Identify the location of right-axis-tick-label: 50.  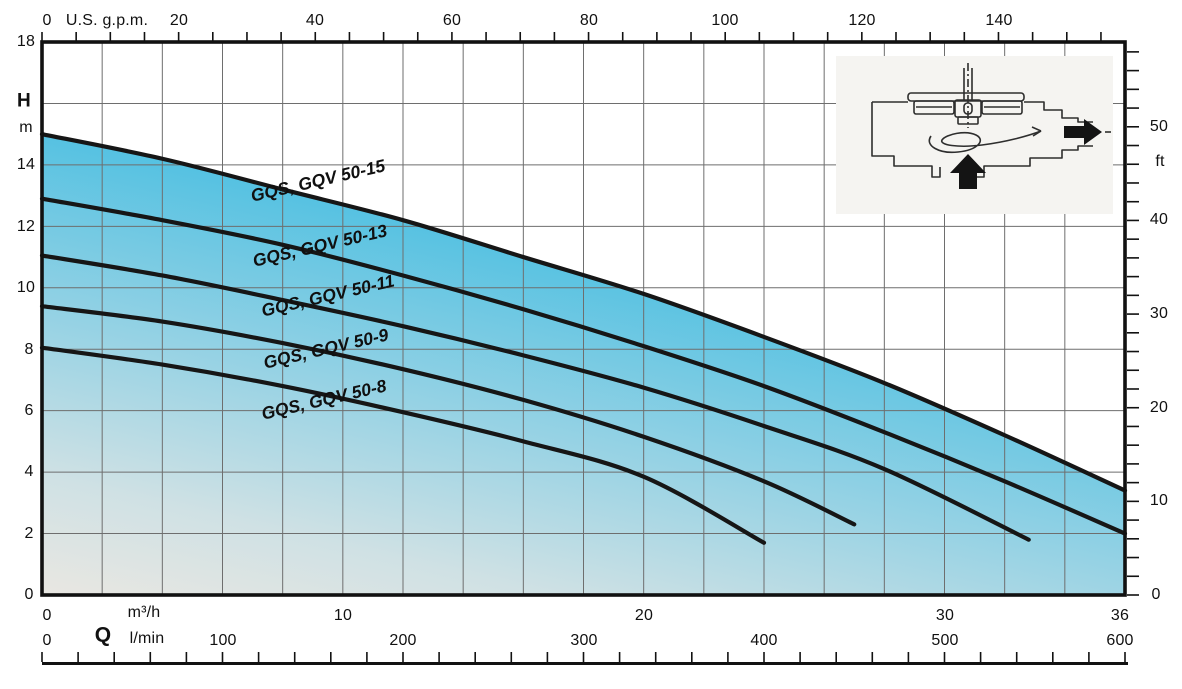
(1159, 126).